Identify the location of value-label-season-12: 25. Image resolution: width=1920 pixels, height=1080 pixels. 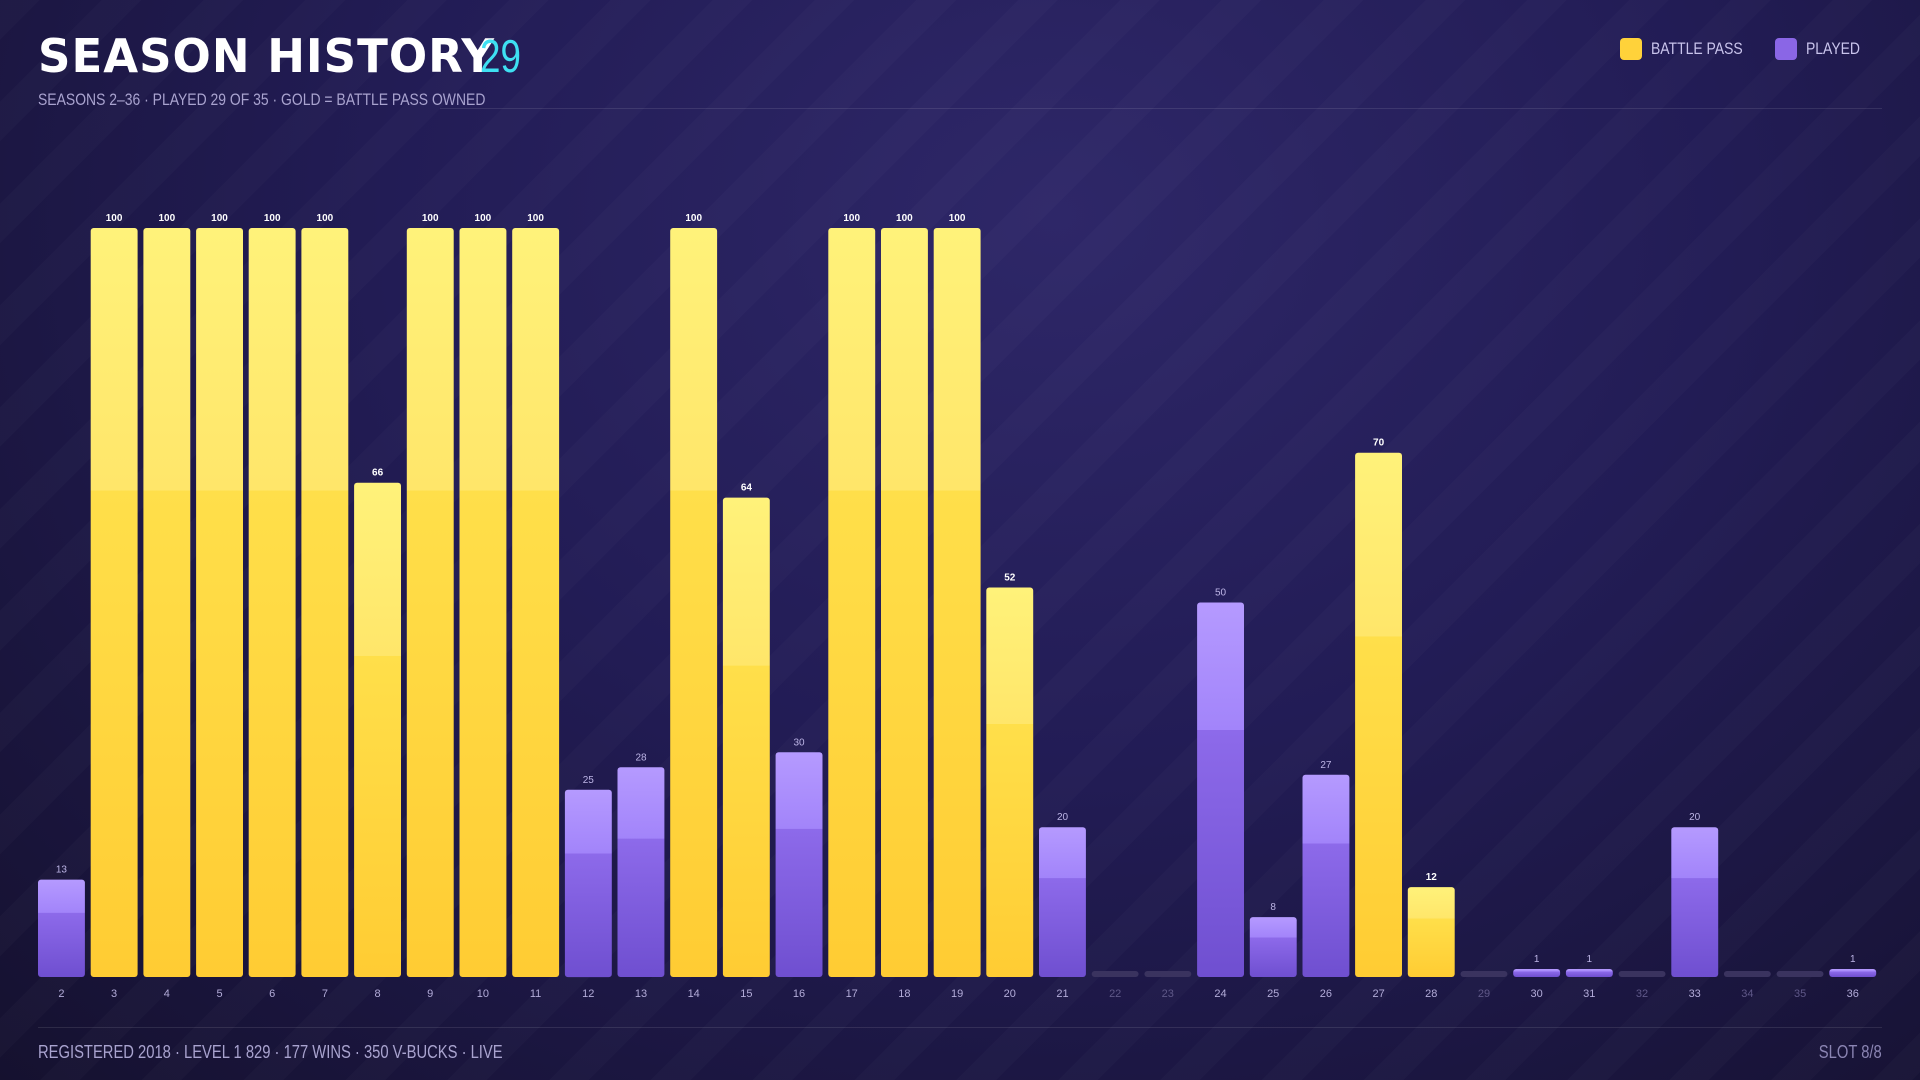
(589, 780).